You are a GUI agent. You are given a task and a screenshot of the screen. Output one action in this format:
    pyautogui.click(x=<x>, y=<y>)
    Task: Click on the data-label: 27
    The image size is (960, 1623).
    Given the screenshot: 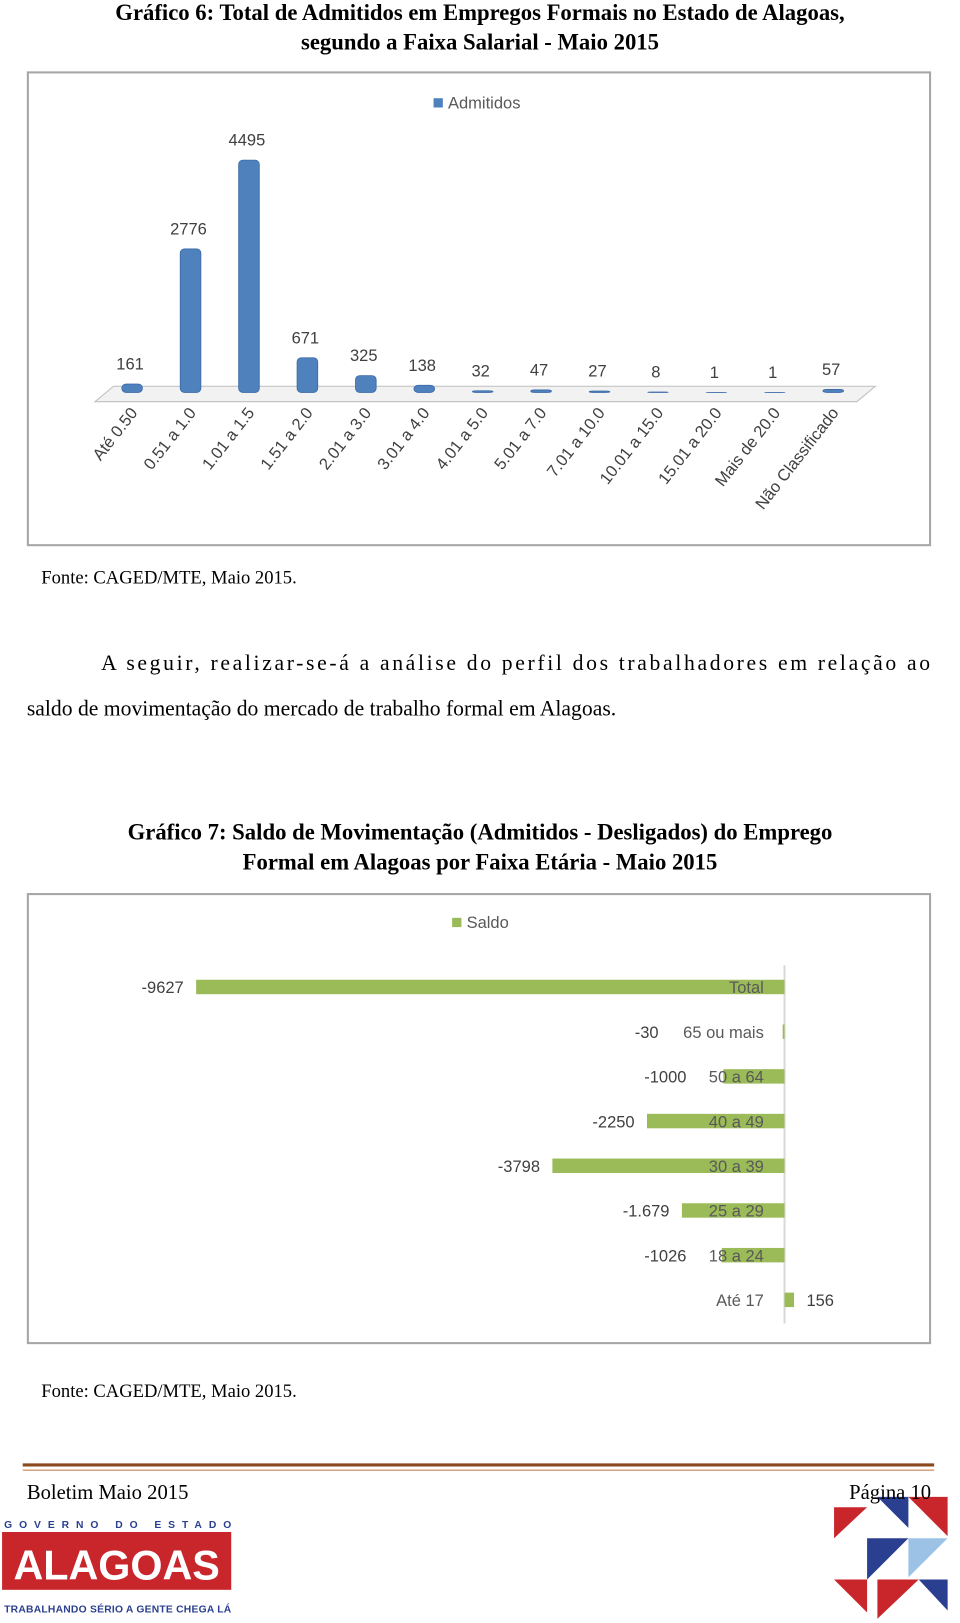 What is the action you would take?
    pyautogui.click(x=597, y=372)
    